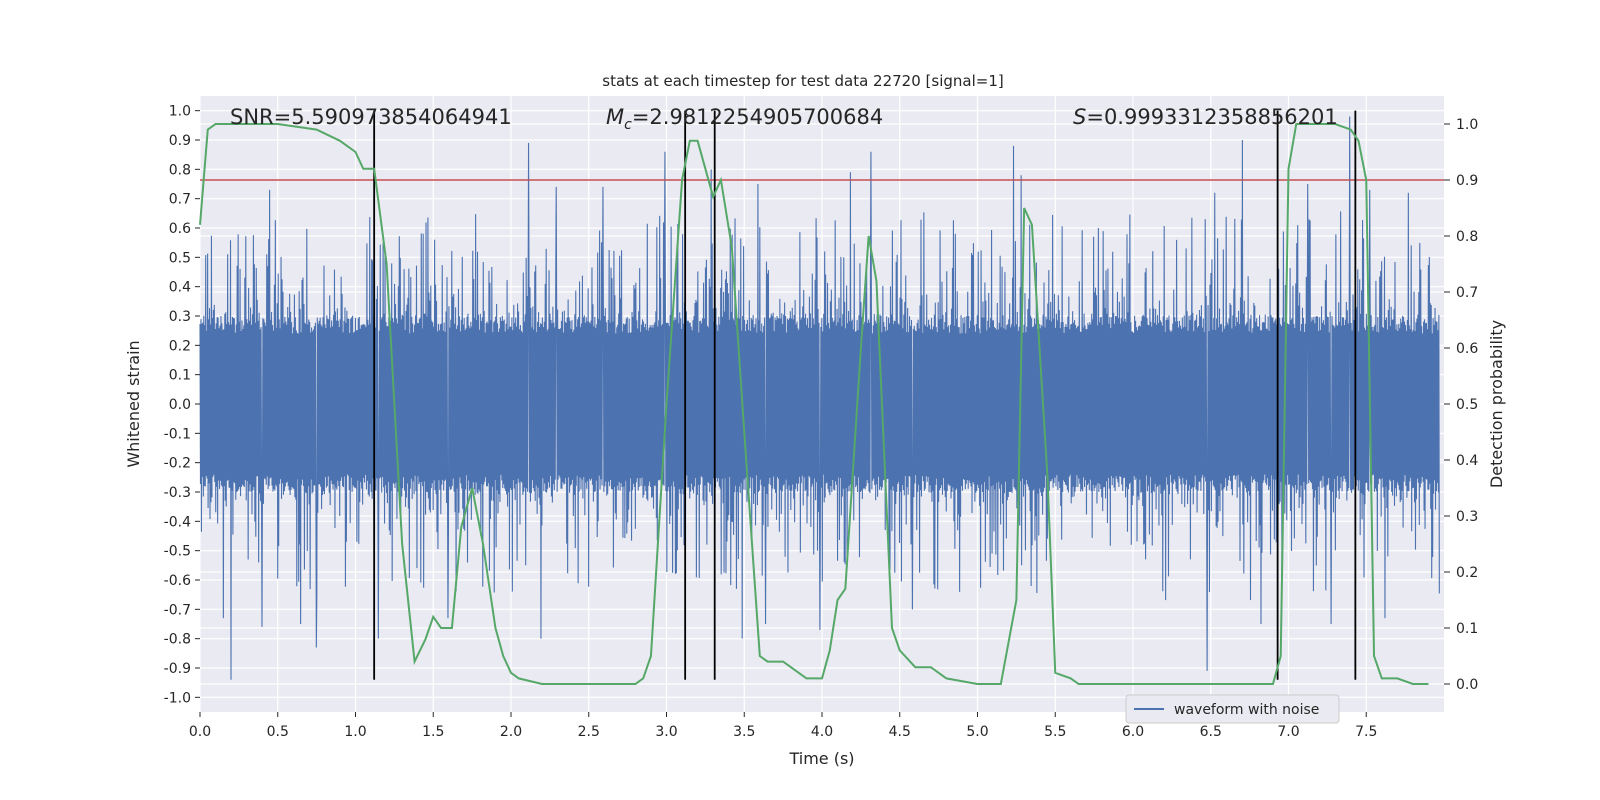 The image size is (1600, 800). What do you see at coordinates (589, 732) in the screenshot?
I see `x-tick-label: 2.5` at bounding box center [589, 732].